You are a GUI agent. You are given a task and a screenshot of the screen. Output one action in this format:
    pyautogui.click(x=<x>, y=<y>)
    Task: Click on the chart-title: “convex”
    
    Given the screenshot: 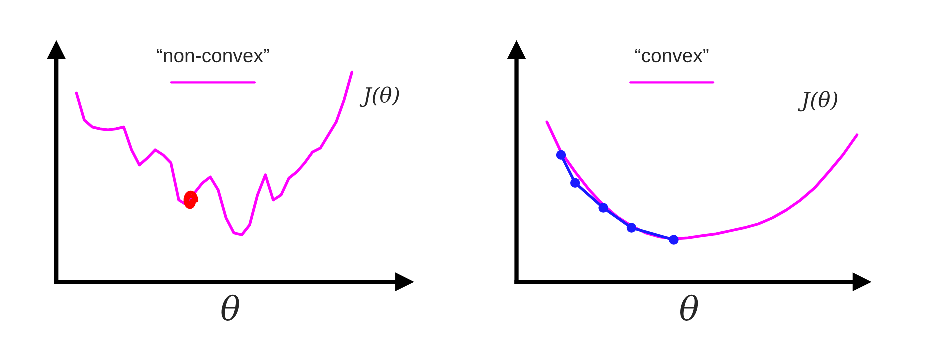 What is the action you would take?
    pyautogui.click(x=672, y=56)
    